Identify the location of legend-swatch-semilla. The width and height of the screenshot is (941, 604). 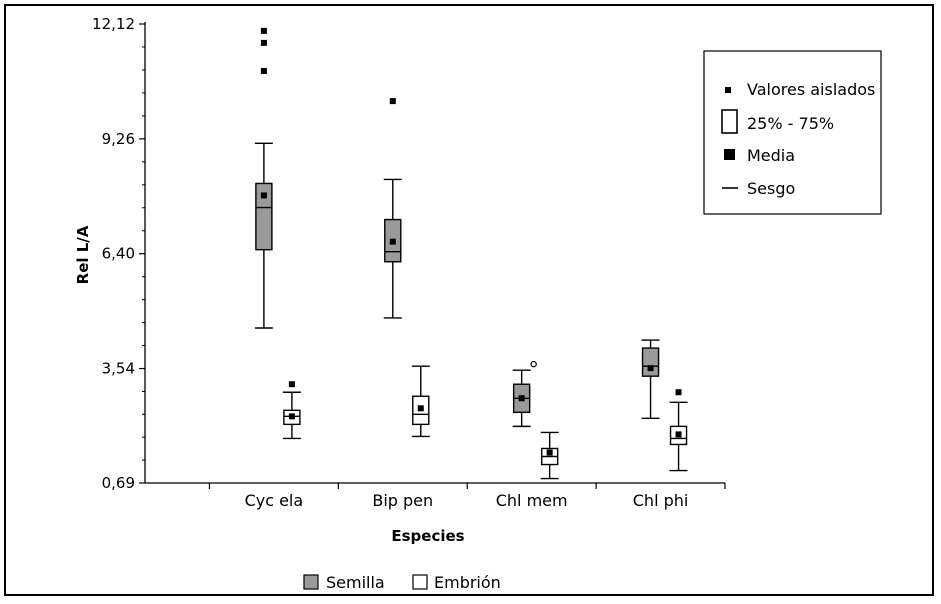
(311, 582).